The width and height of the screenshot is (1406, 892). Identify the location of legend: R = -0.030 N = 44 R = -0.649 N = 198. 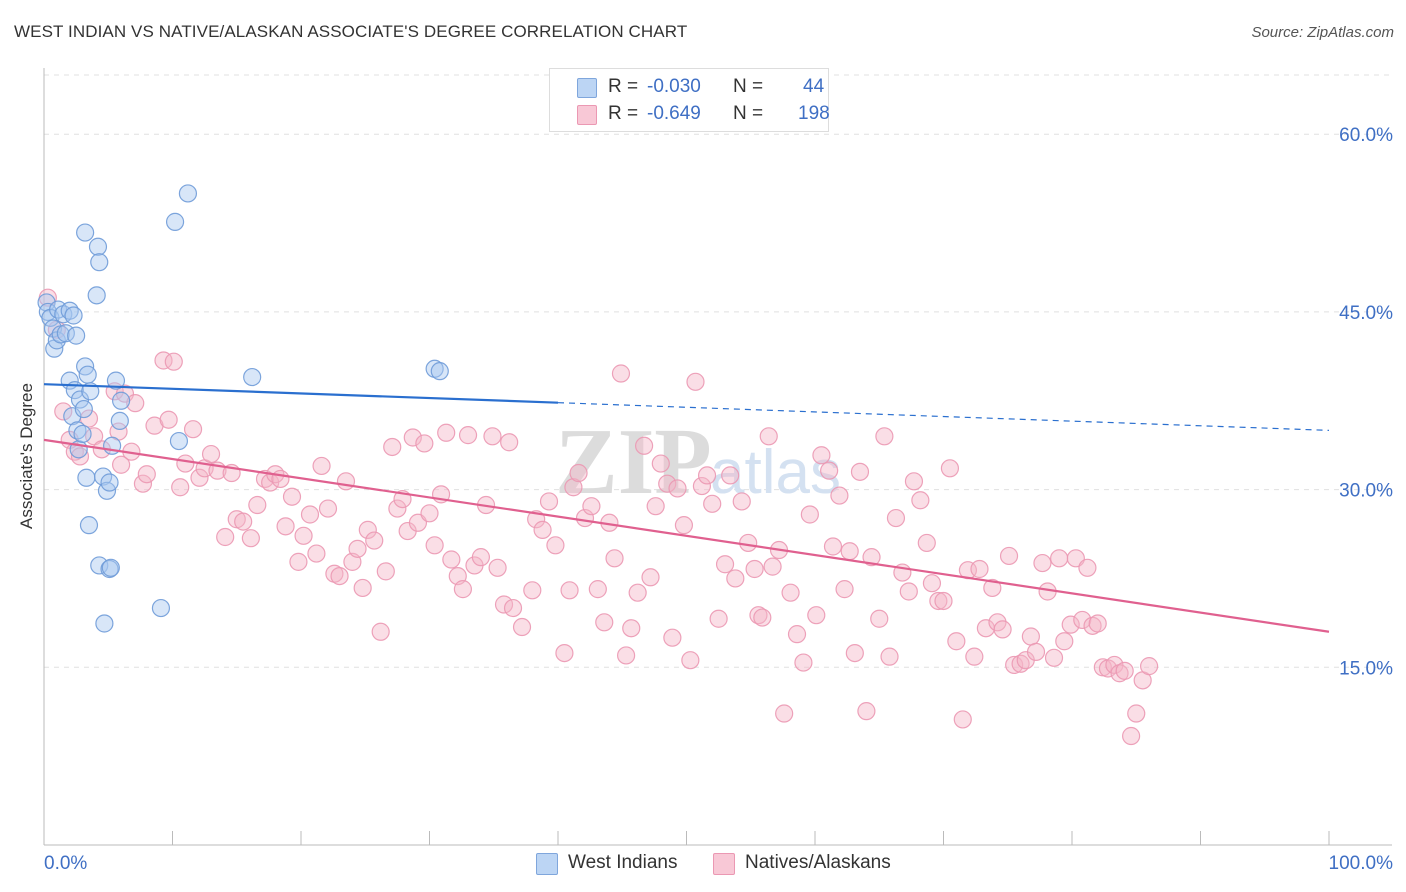
(689, 100).